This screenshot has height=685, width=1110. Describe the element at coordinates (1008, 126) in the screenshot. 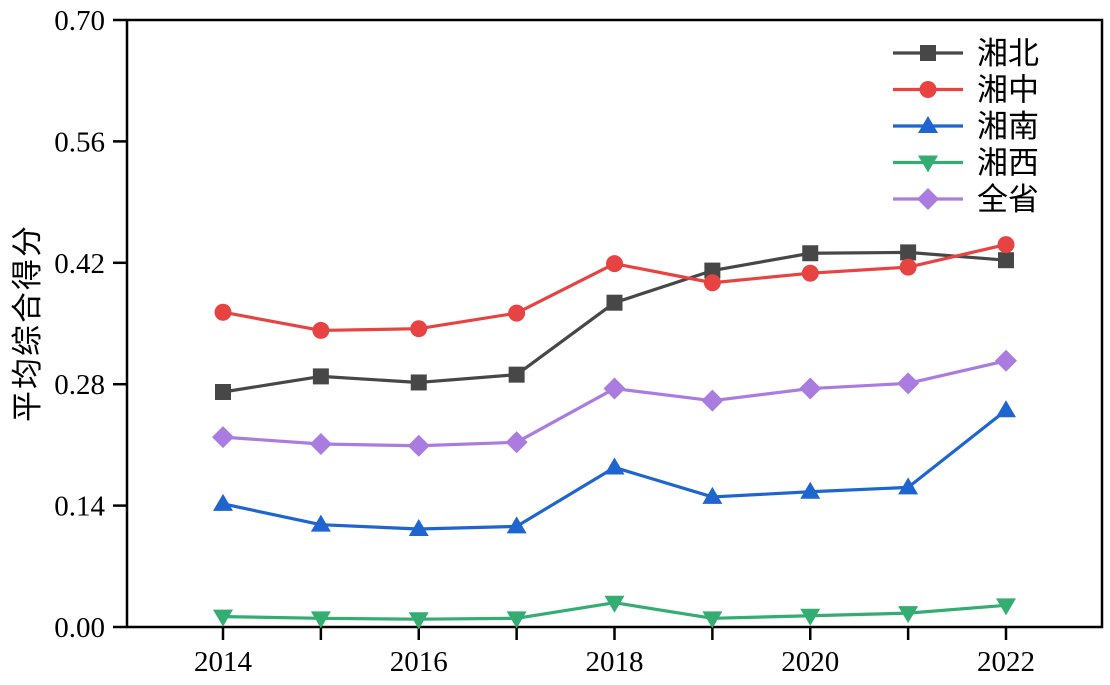

I see `legend-label: 湘南` at that location.